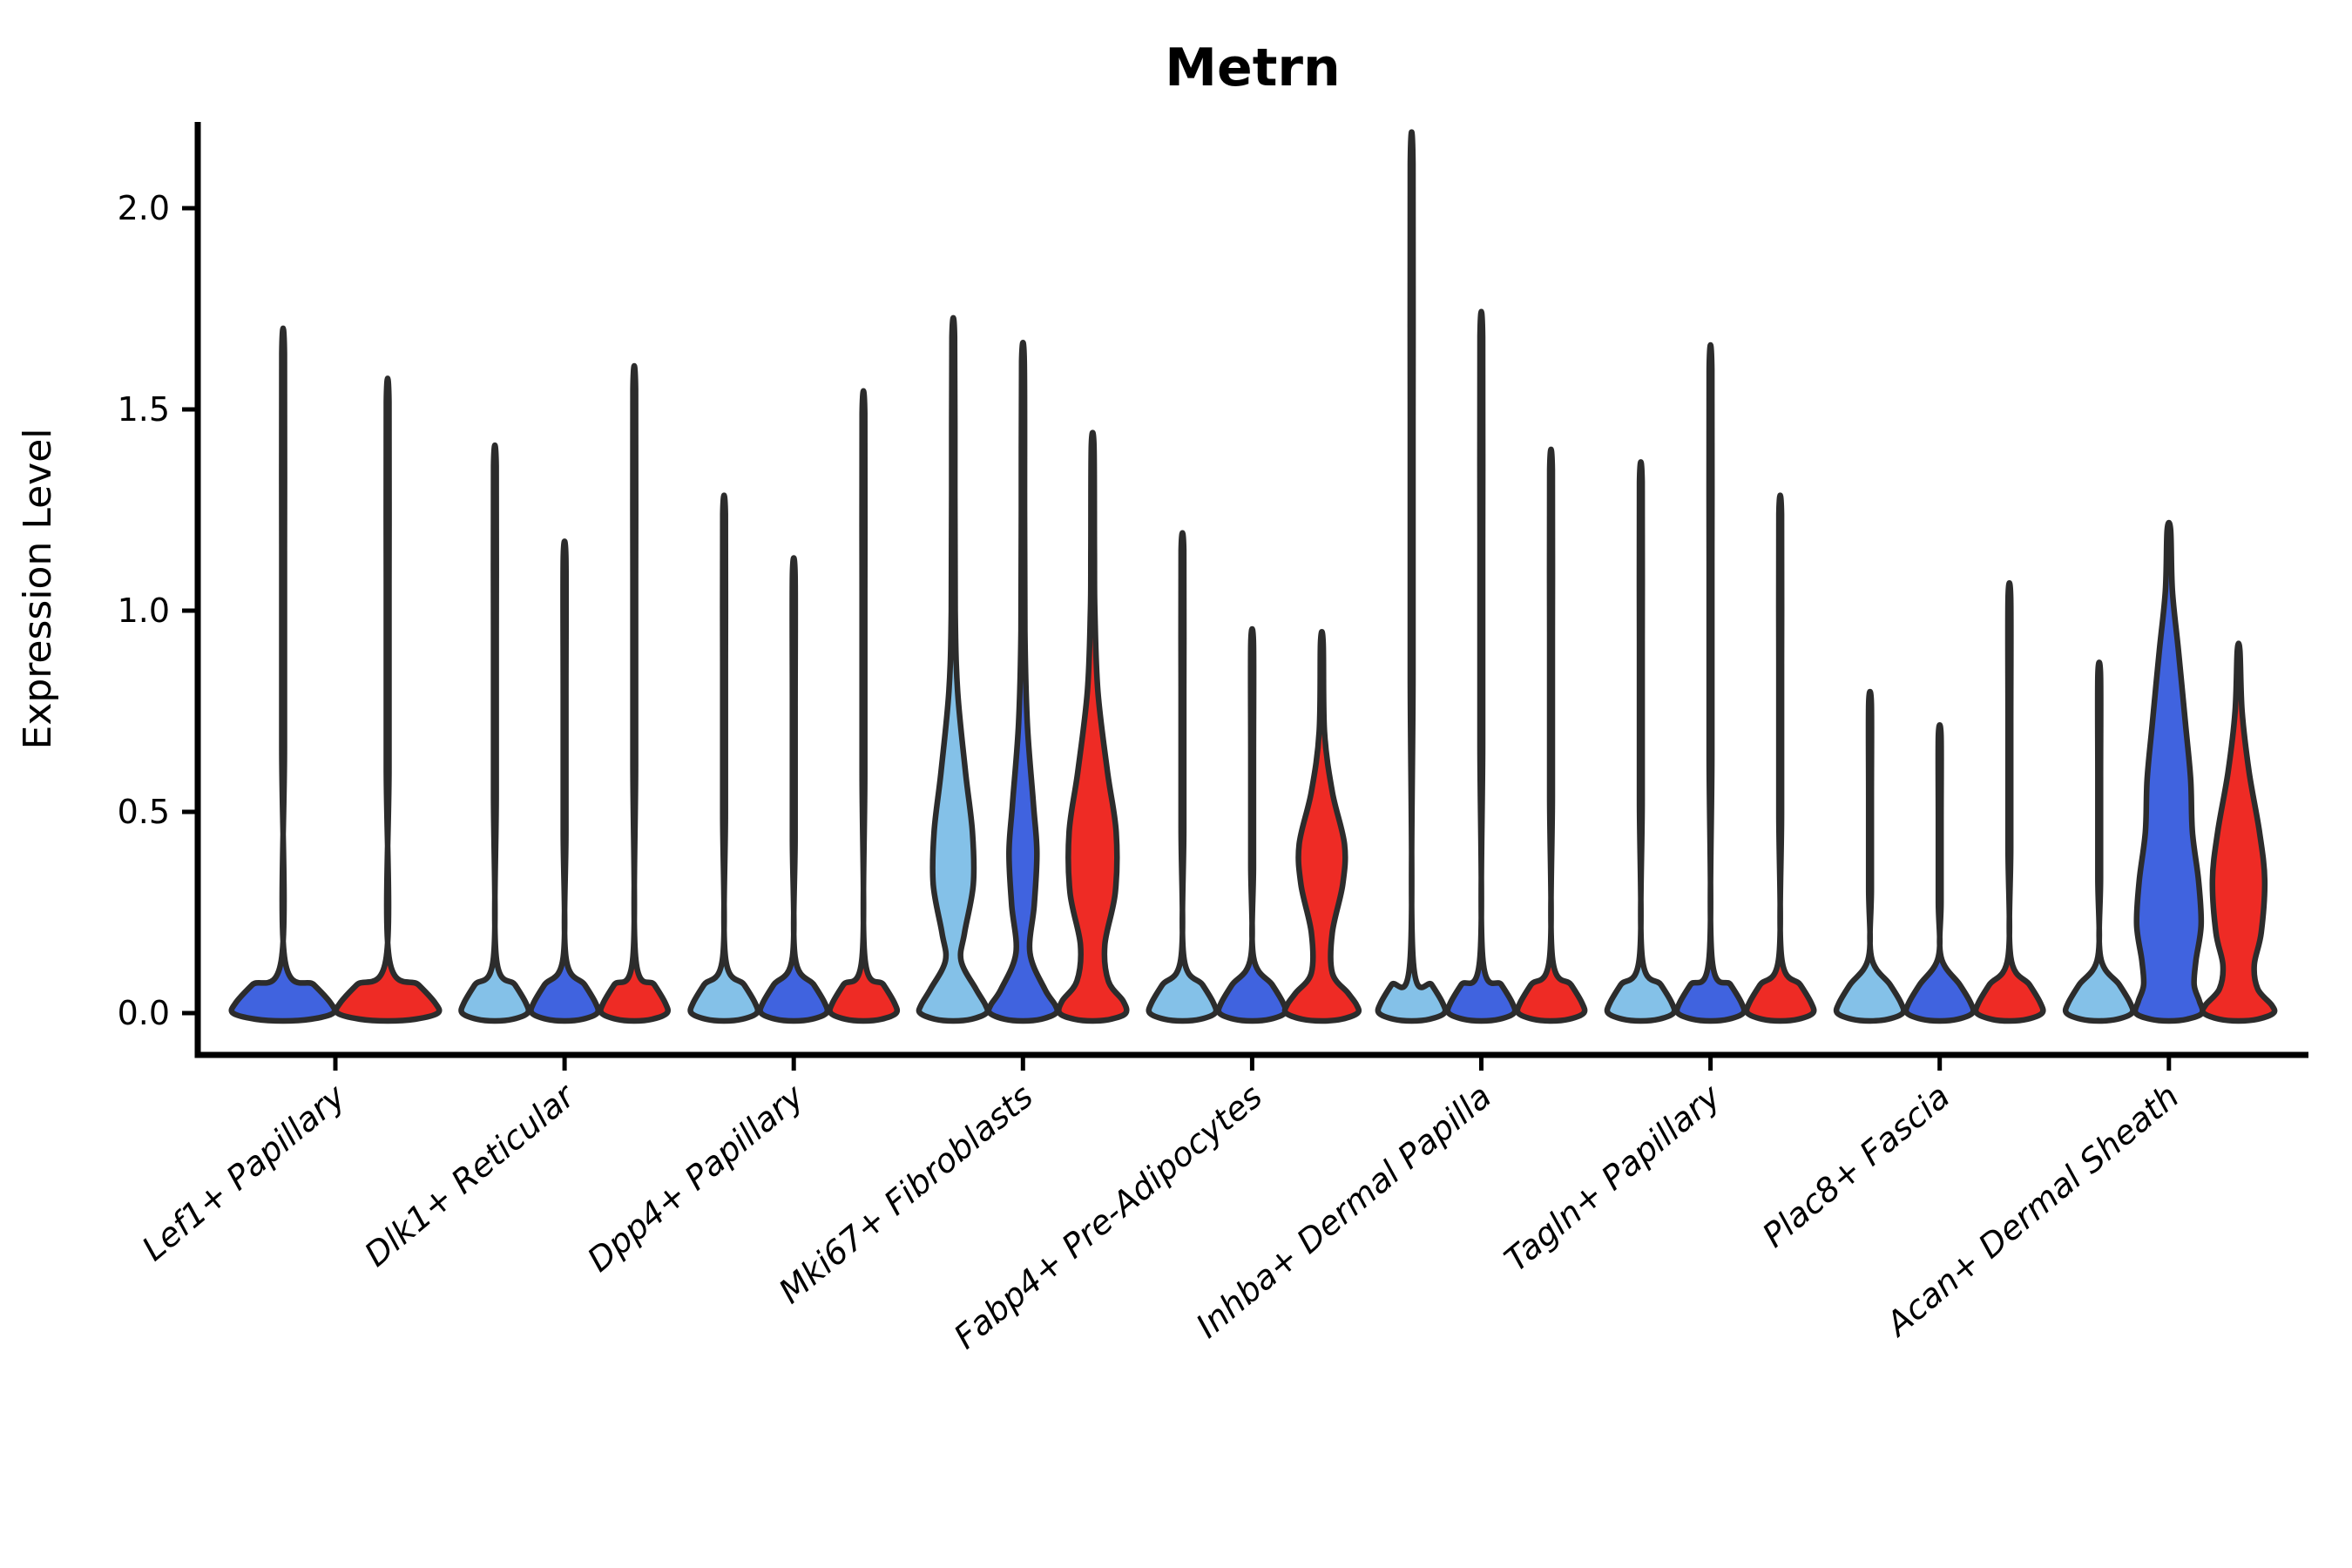  What do you see at coordinates (144, 610) in the screenshot?
I see `y-tick-label: 1.0` at bounding box center [144, 610].